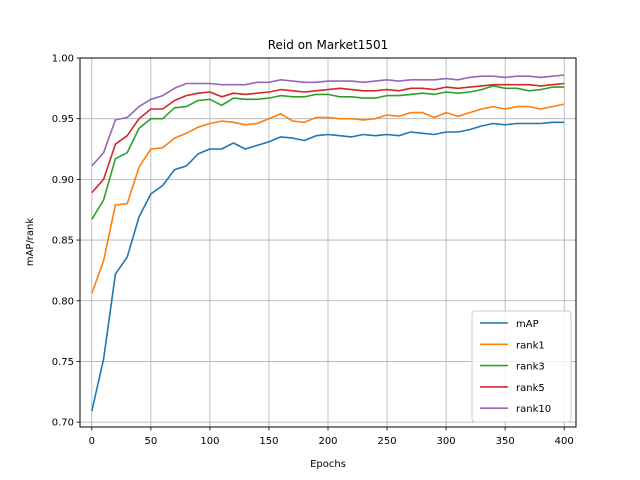 The height and width of the screenshot is (480, 640). What do you see at coordinates (564, 441) in the screenshot?
I see `x-tick-label: 400` at bounding box center [564, 441].